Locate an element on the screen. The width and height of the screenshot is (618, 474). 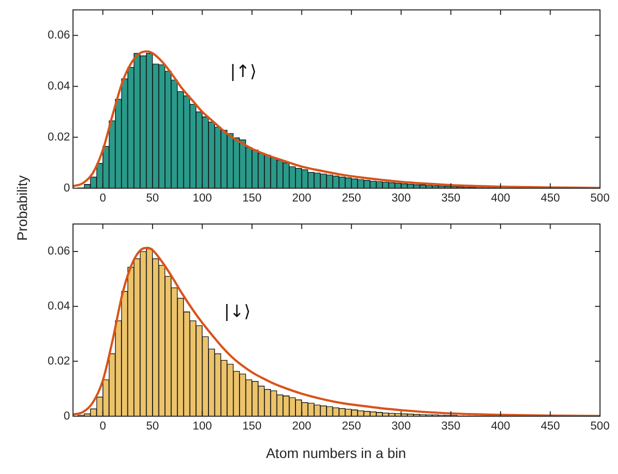
annotation: |↓⟩ is located at coordinates (237, 312).